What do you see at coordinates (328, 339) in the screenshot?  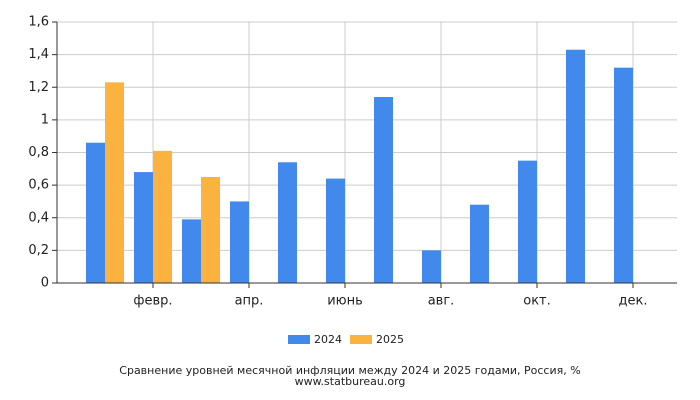 I see `legend-label: 2024` at bounding box center [328, 339].